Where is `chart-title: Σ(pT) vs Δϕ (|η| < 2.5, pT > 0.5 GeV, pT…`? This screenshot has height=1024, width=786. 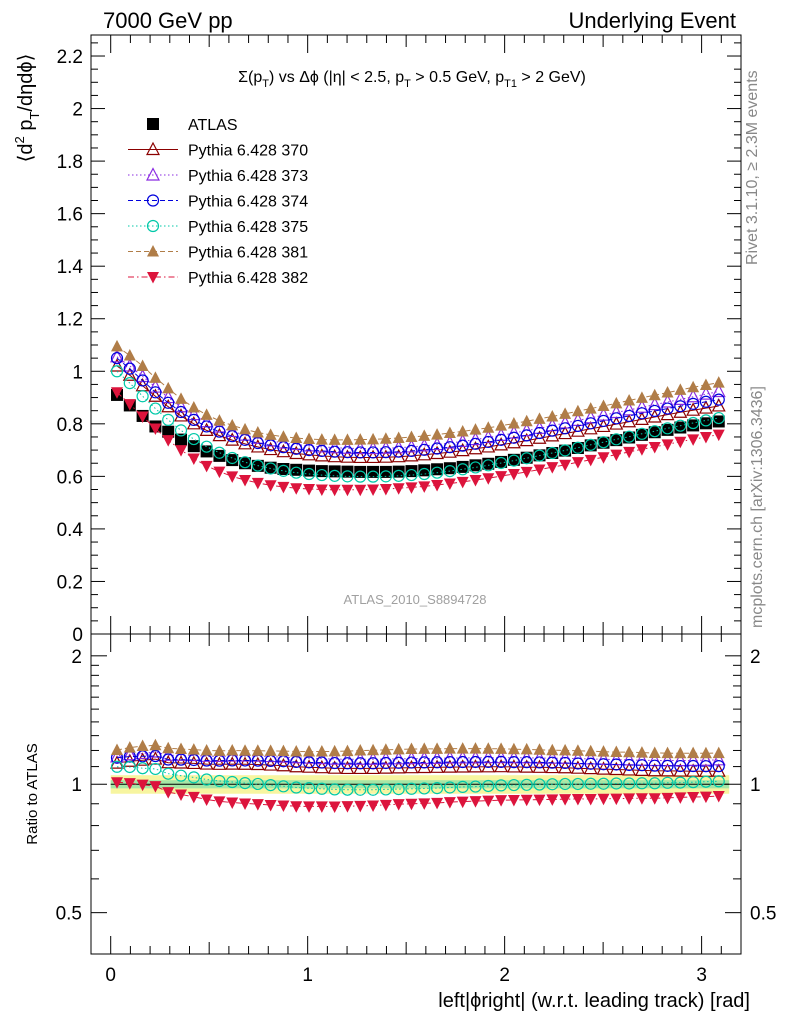
chart-title: Σ(pT) vs Δϕ (|η| < 2.5, pT > 0.5 GeV, pT… is located at coordinates (412, 79).